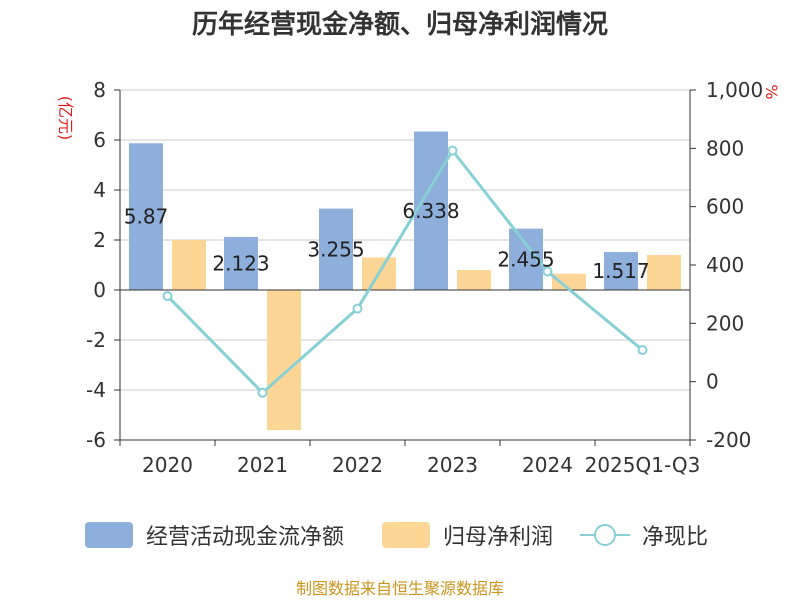 This screenshot has height=600, width=800. Describe the element at coordinates (109, 535) in the screenshot. I see `legend-swatch-cash-flow` at that location.